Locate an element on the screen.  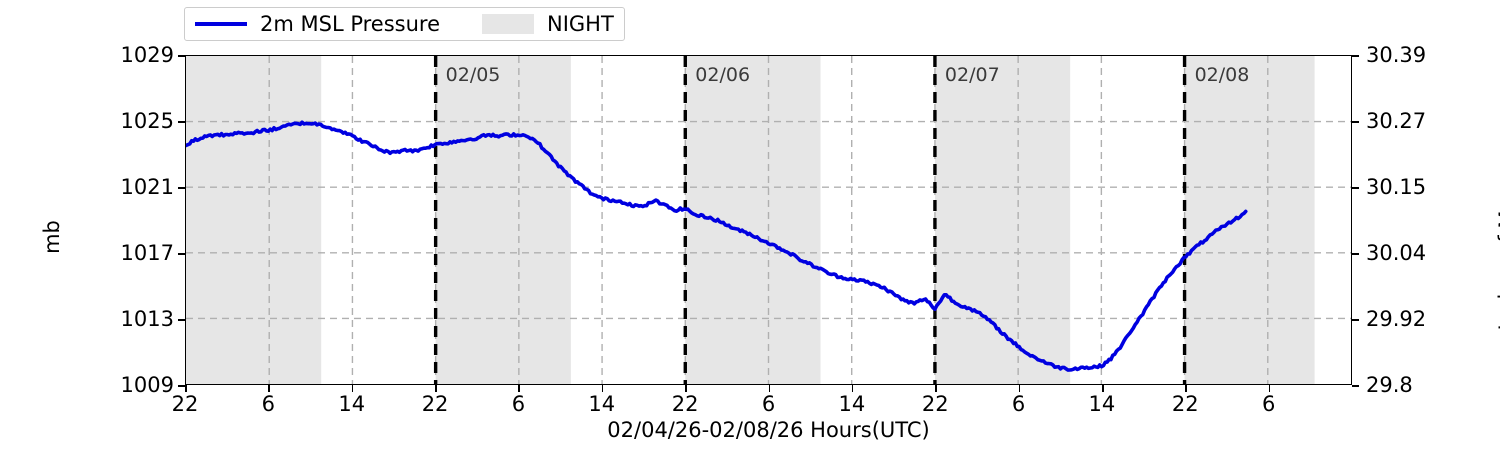
x-tick-10: 6 is located at coordinates (1018, 404).